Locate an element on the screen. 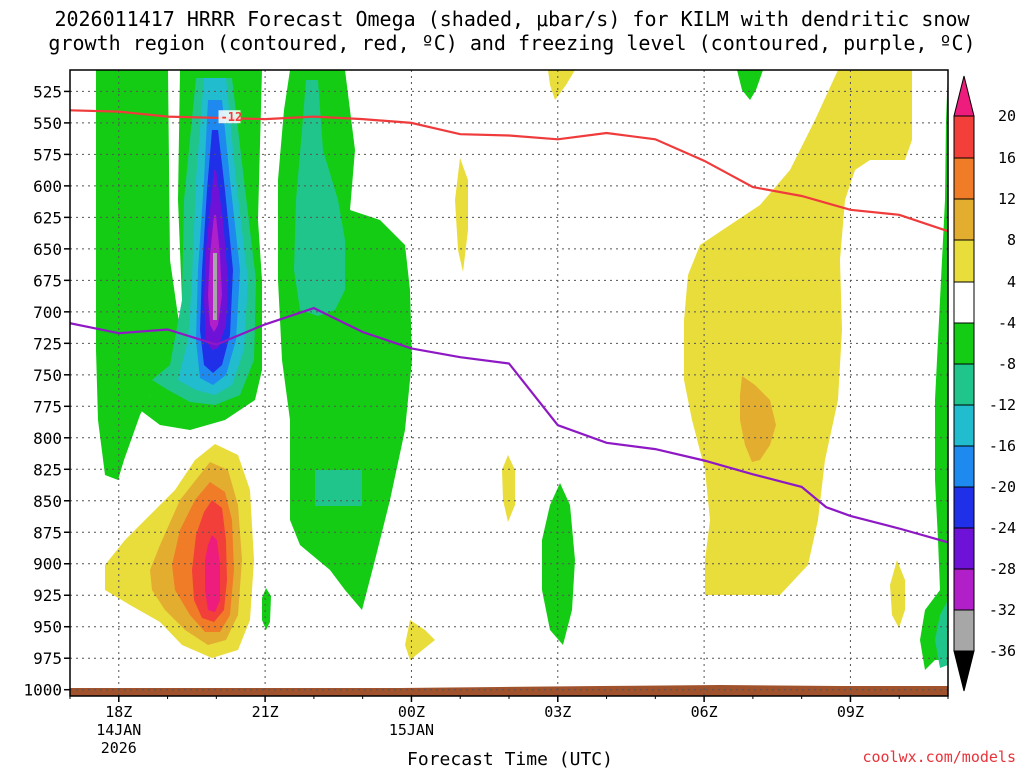  dgz-label-bg is located at coordinates (229, 117).